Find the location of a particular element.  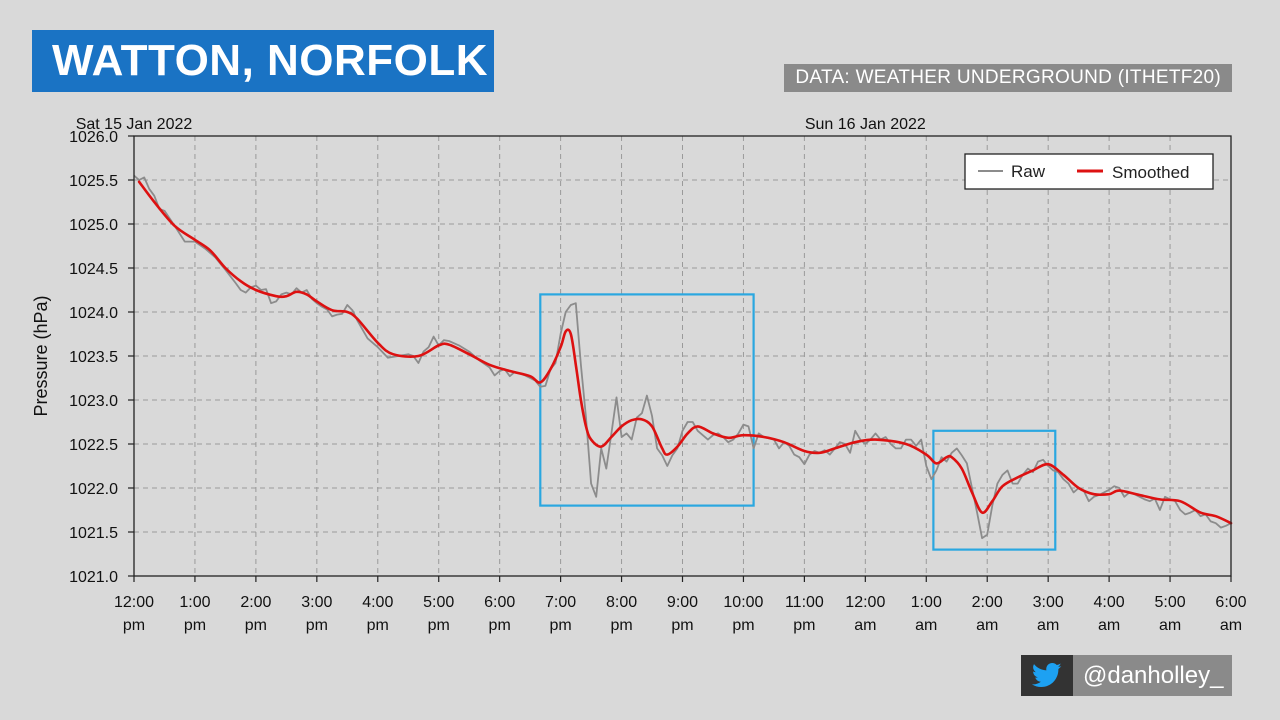

highlight-boxes is located at coordinates (798, 422).